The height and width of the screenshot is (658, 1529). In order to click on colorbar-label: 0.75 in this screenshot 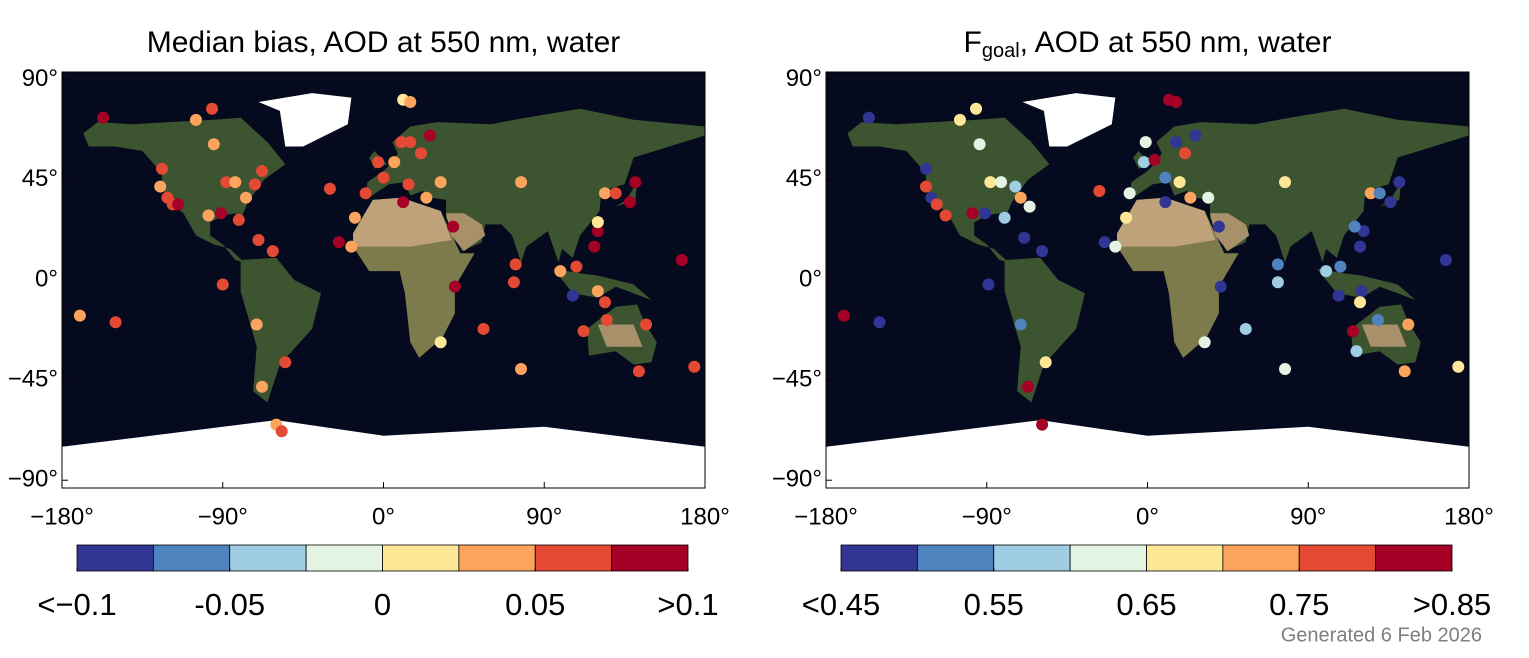, I will do `click(1299, 604)`.